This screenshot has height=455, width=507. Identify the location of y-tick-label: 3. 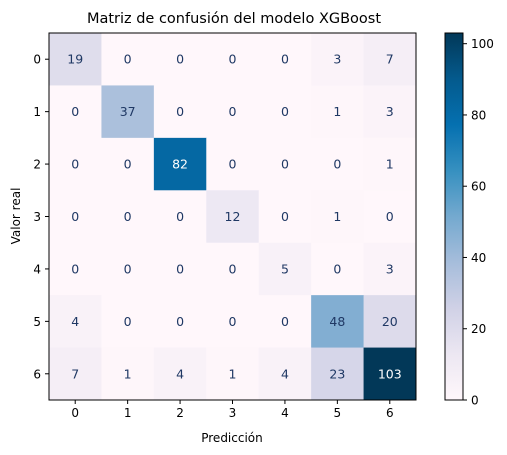
(37, 217).